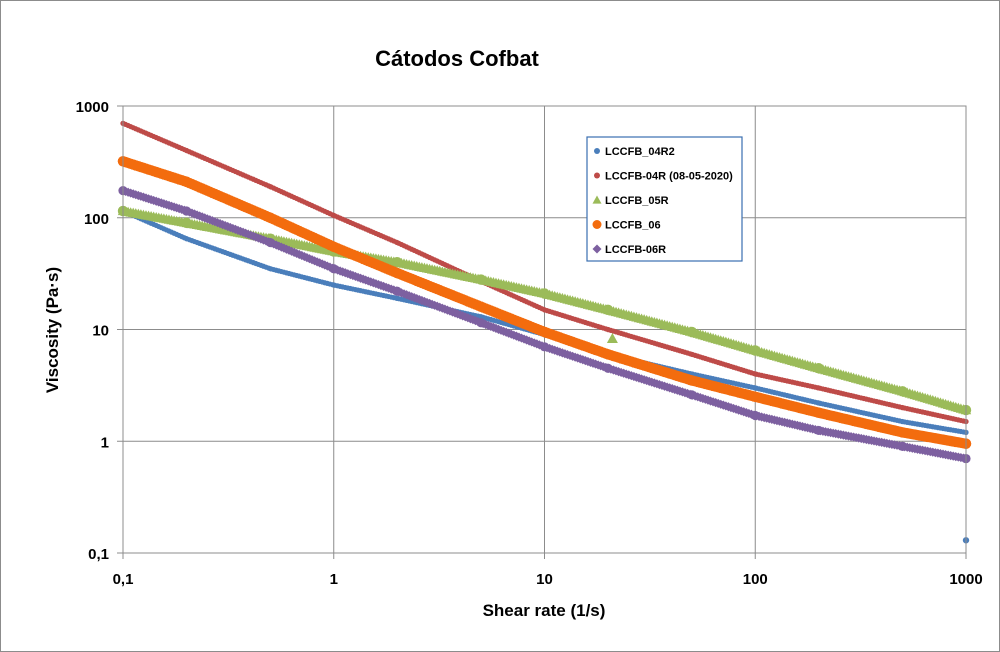 The height and width of the screenshot is (652, 1000). I want to click on legend-label: LCCFB_06, so click(633, 226).